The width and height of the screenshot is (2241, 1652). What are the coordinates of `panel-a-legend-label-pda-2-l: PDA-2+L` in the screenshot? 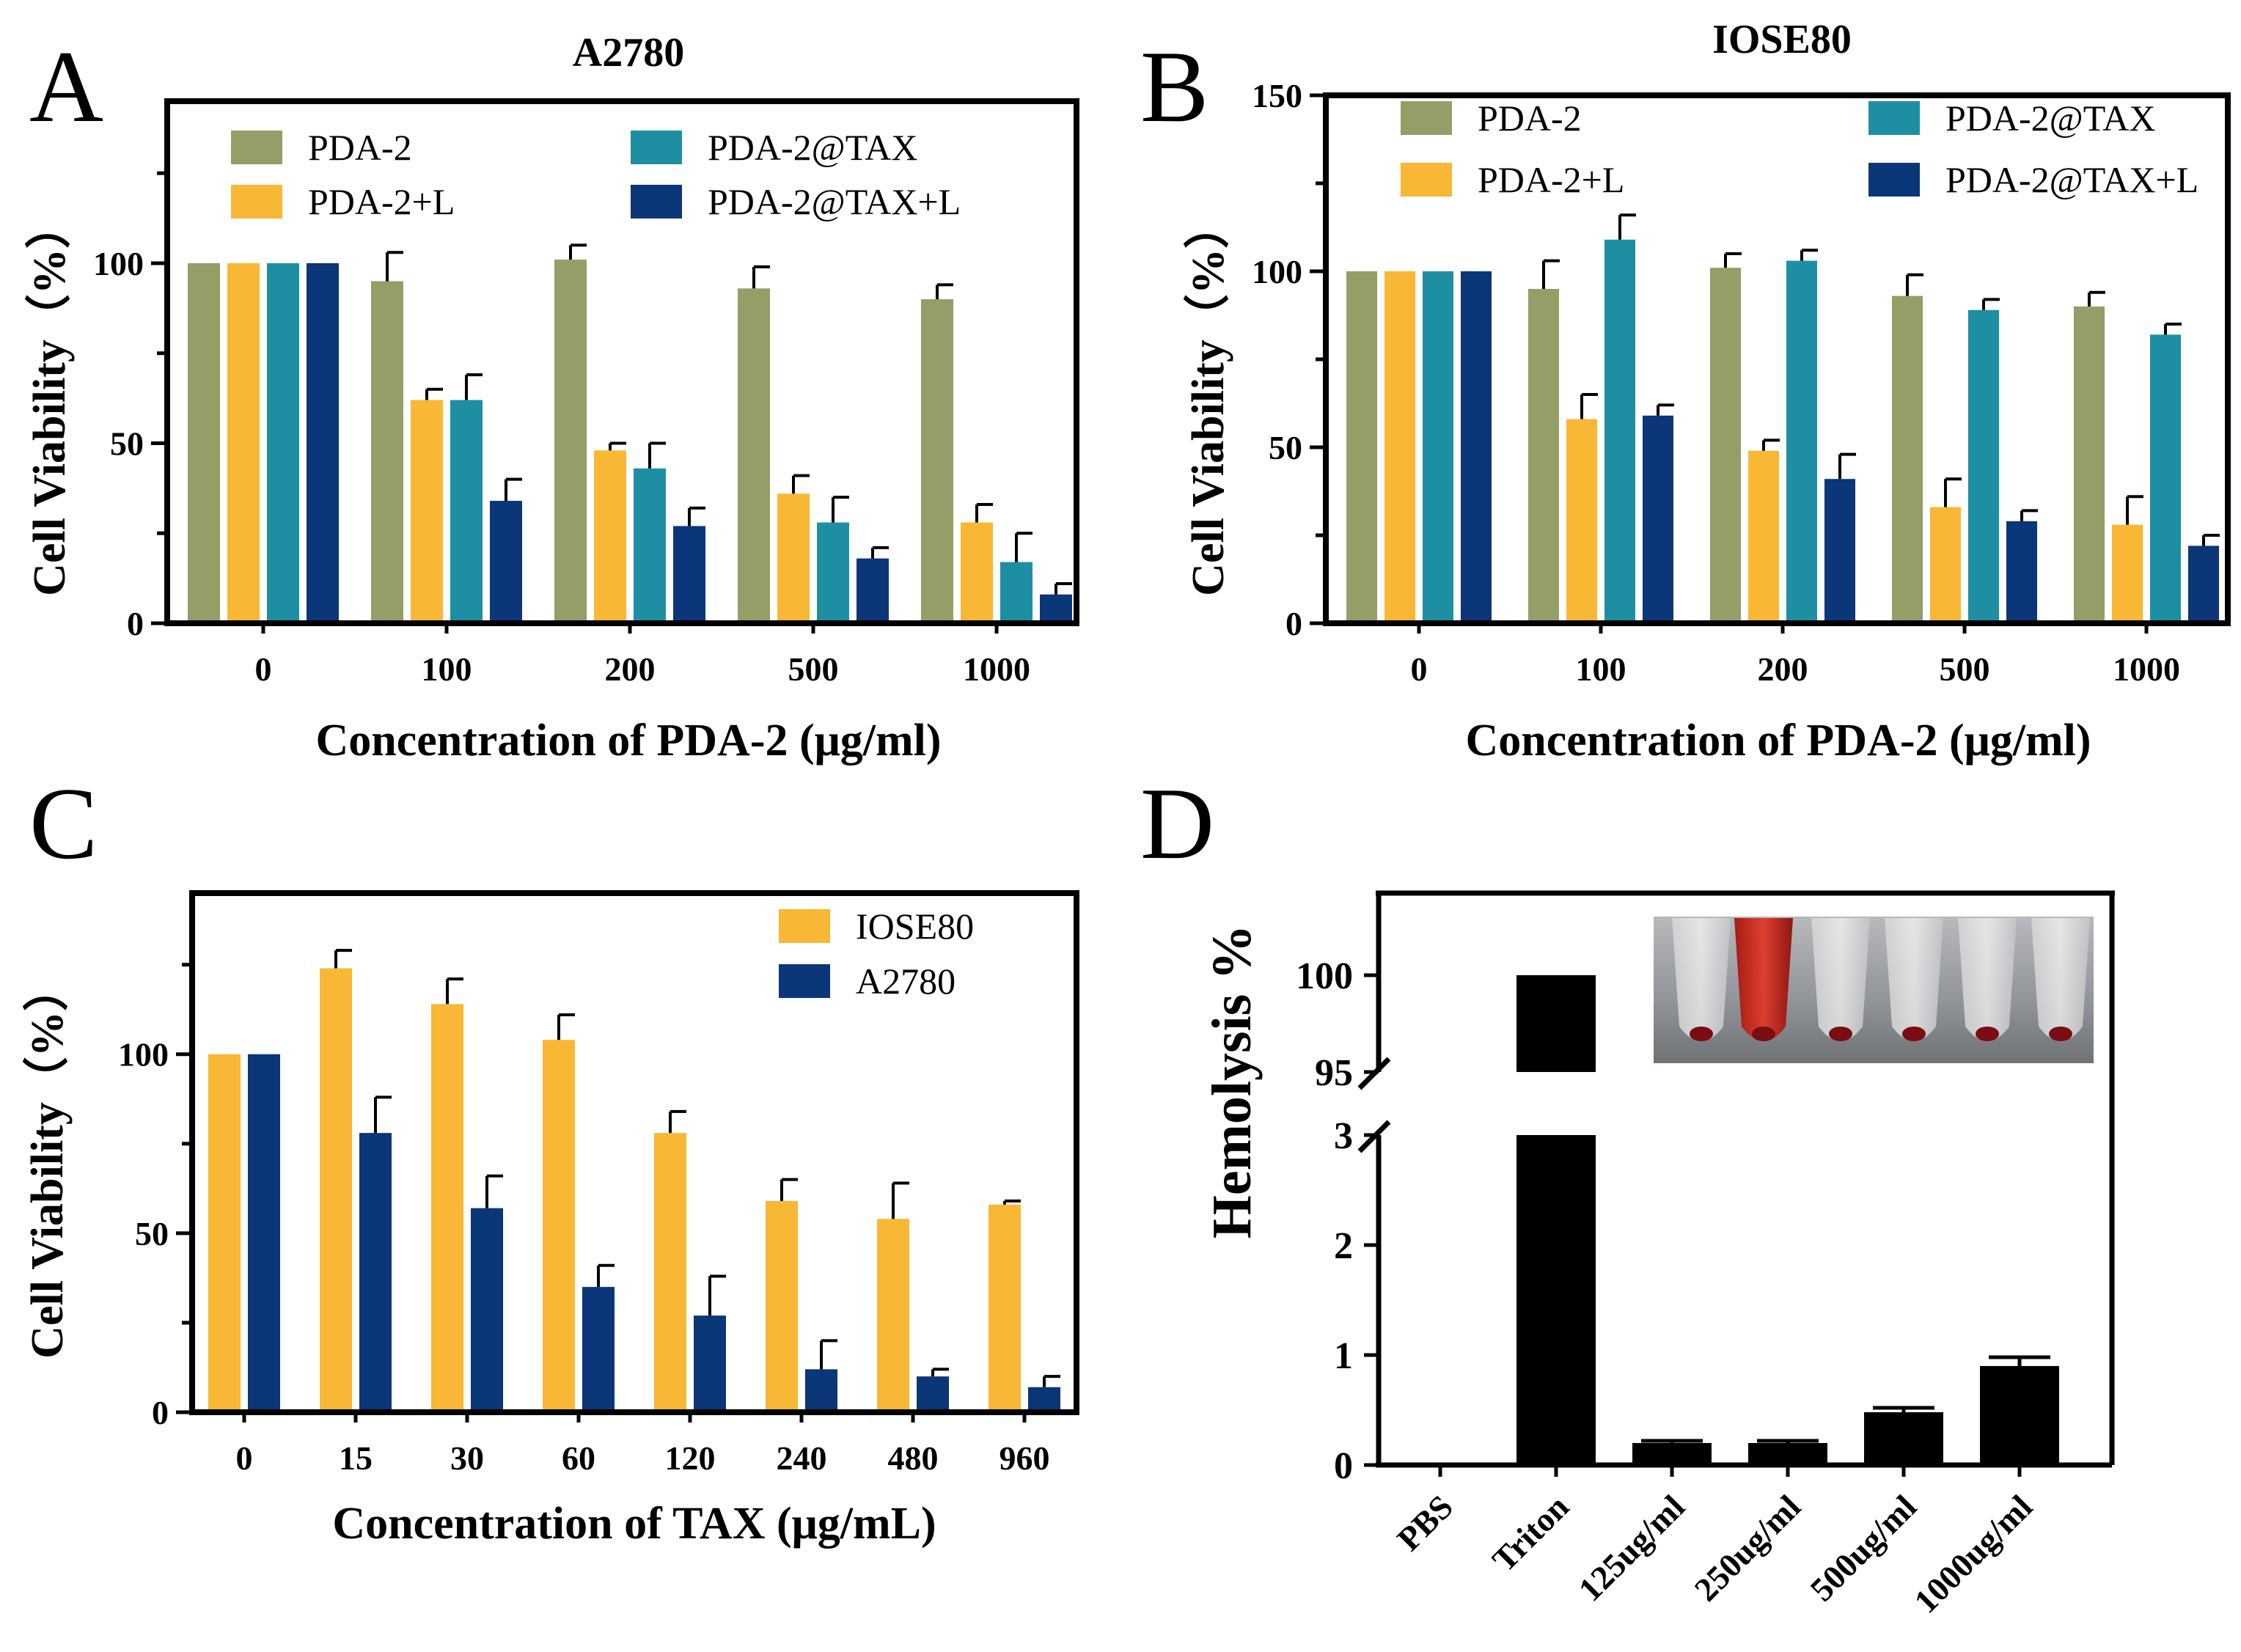 It's located at (381, 201).